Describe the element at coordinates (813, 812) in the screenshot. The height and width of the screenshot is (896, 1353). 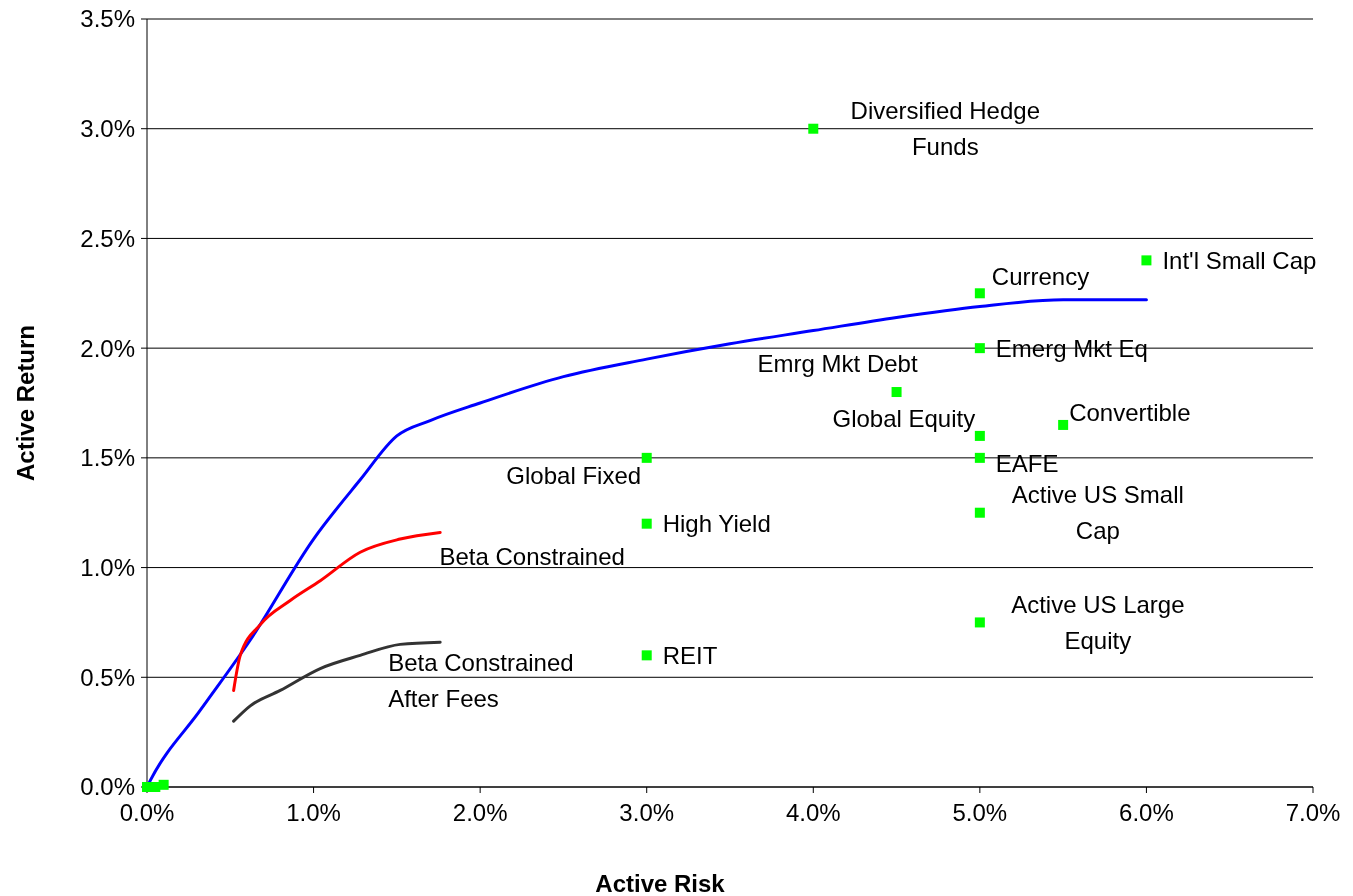
I see `x-tick-label: 4.0%` at that location.